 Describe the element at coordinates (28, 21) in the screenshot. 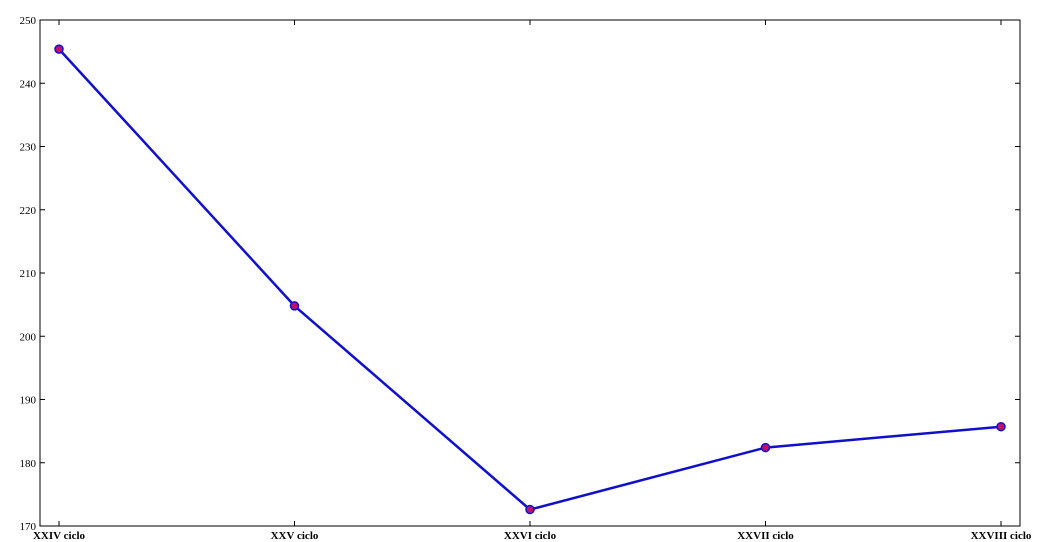

I see `y-tick-label: 250` at that location.